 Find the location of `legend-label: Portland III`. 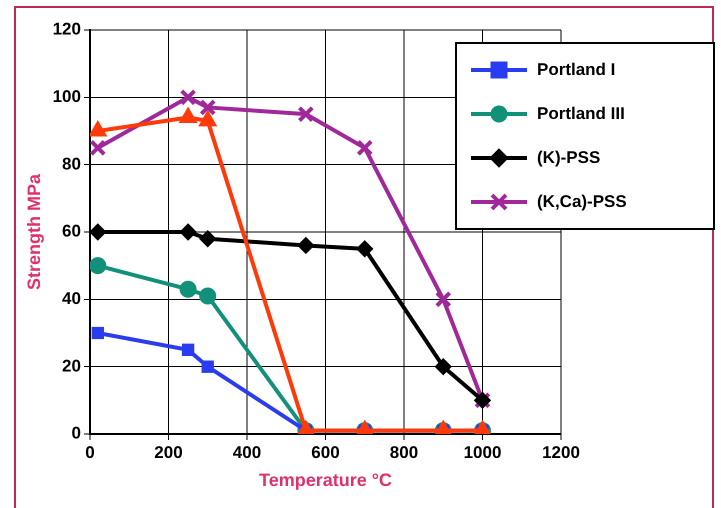

legend-label: Portland III is located at coordinates (581, 114).